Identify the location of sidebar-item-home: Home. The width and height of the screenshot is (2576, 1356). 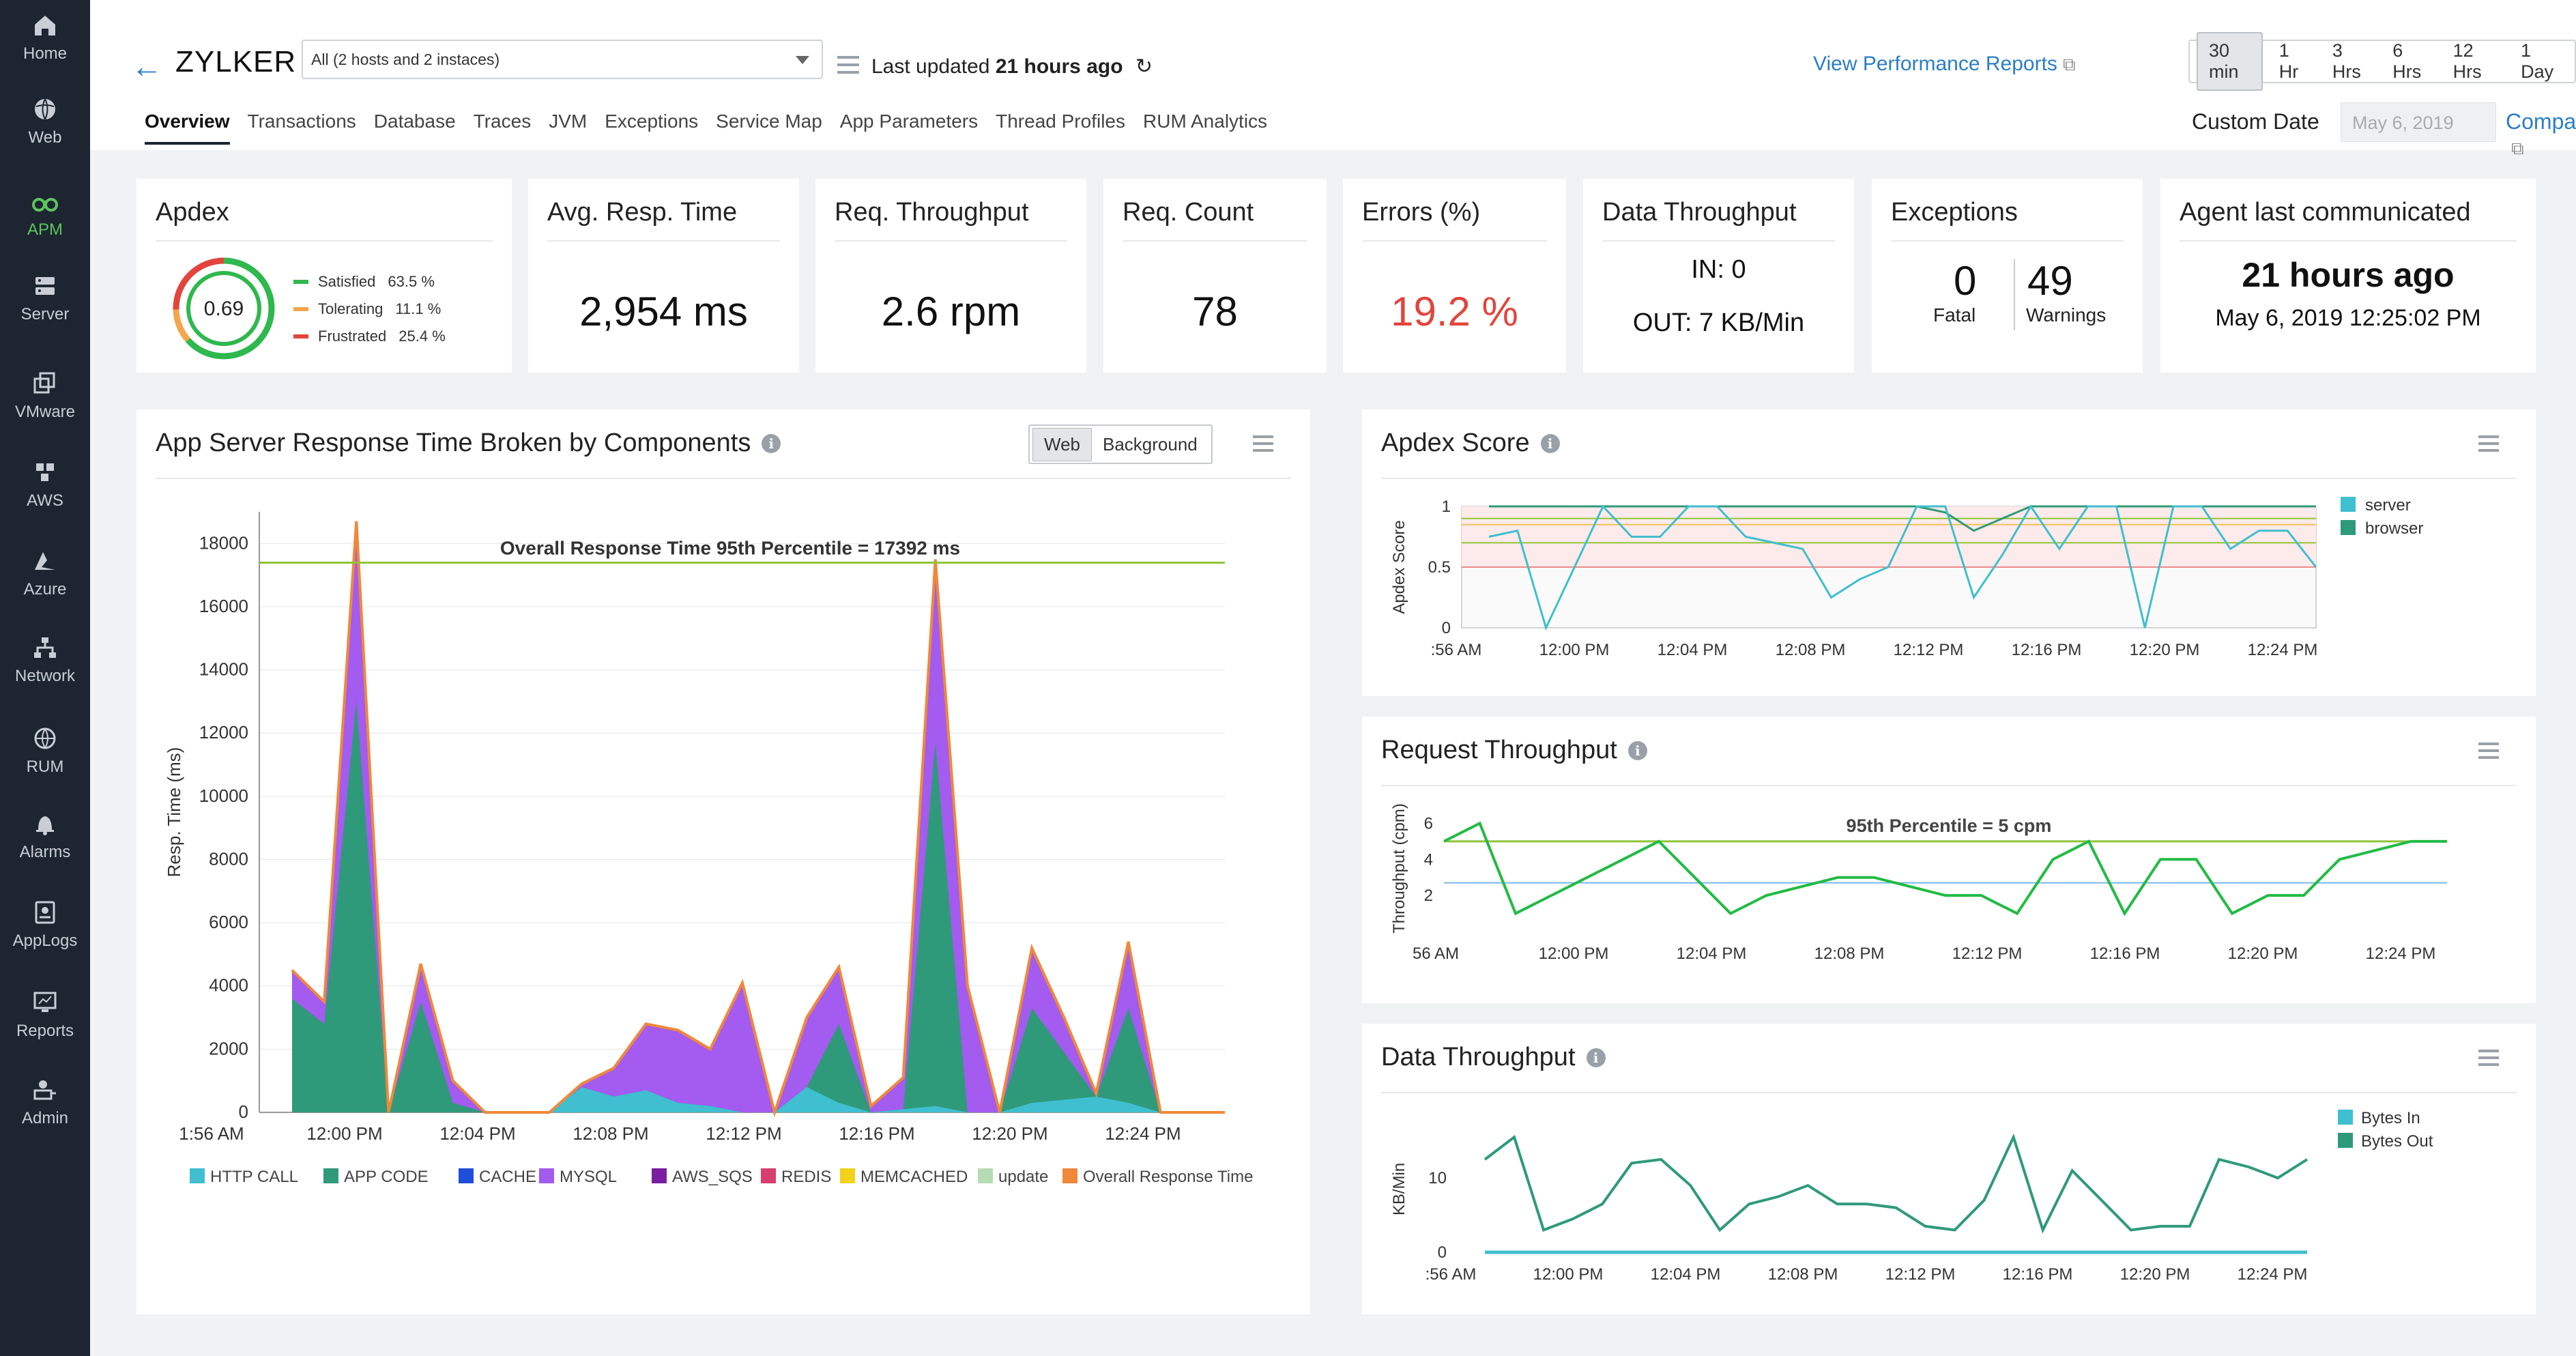
(45, 37).